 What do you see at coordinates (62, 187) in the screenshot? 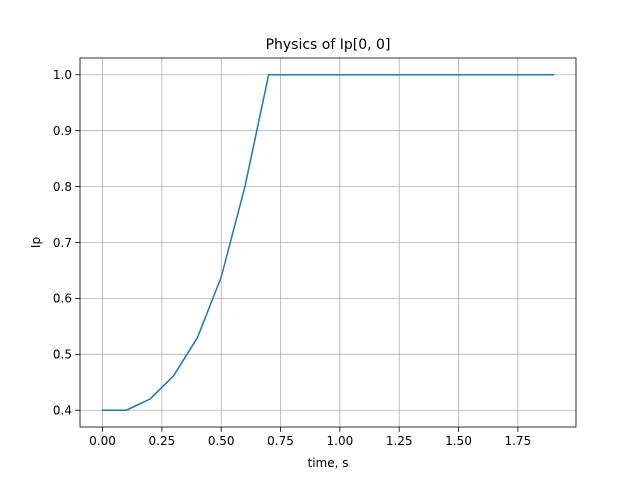
I see `y-tick-label: 0.8` at bounding box center [62, 187].